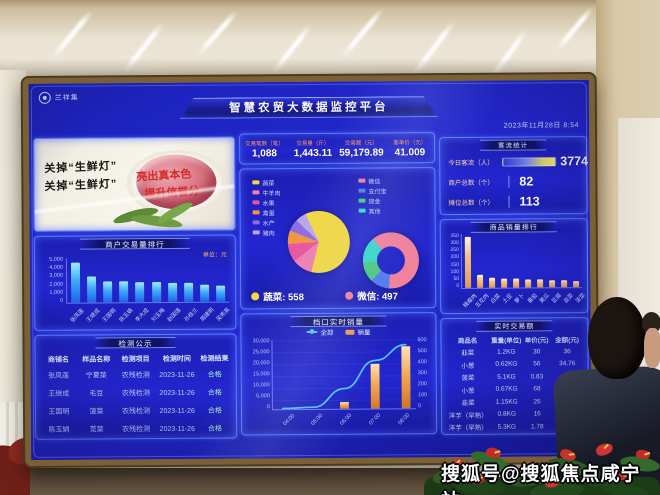  Describe the element at coordinates (81, 186) in the screenshot. I see `banner-line-2: 关掉“生鲜灯”` at that location.